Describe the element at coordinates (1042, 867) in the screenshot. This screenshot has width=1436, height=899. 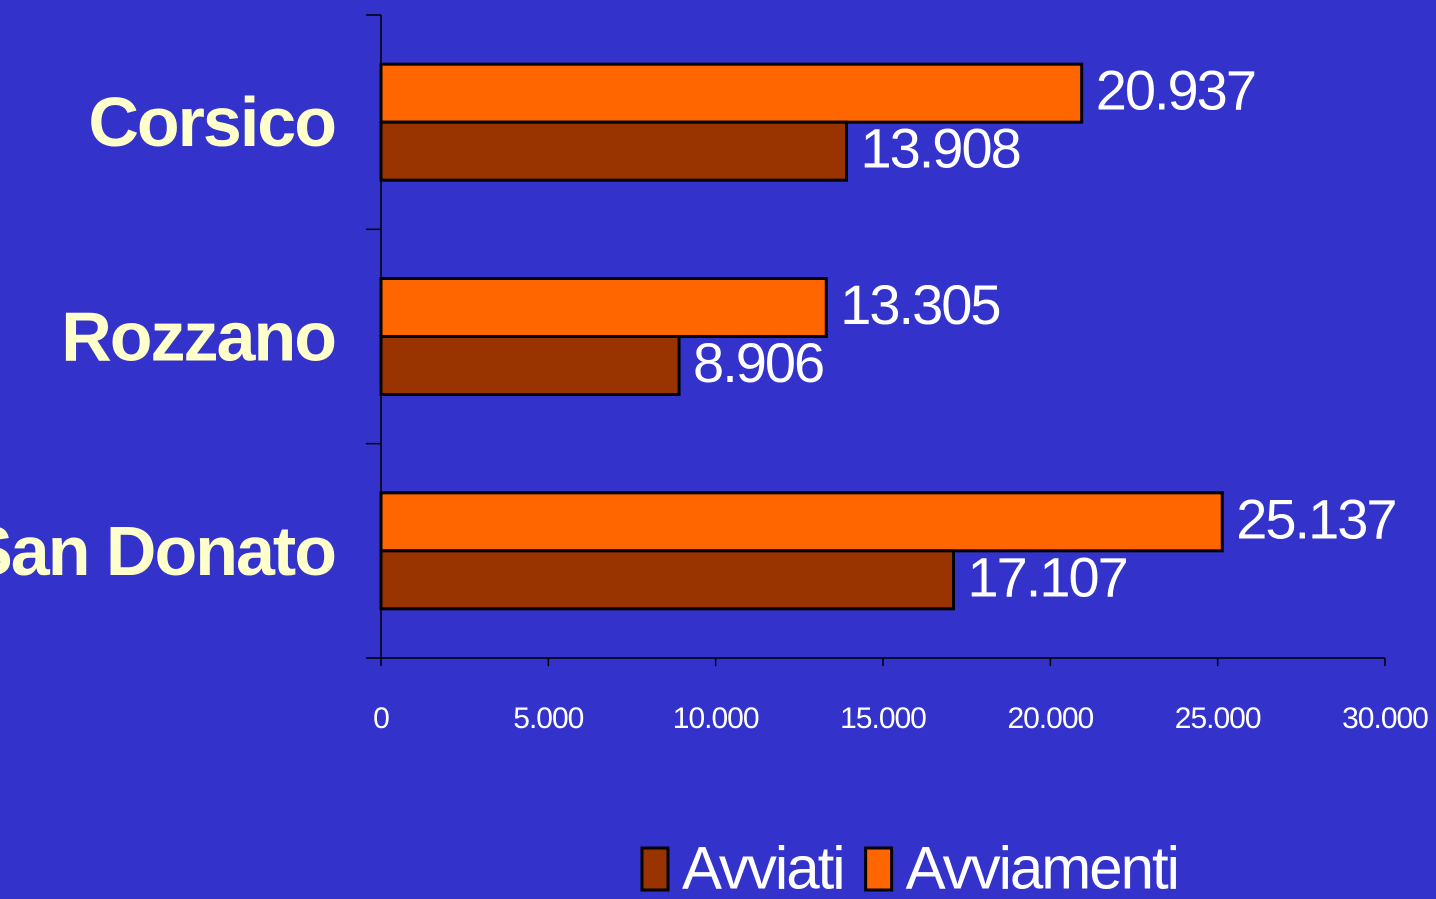
I see `legend-label-avviamenti: Avviamenti` at that location.